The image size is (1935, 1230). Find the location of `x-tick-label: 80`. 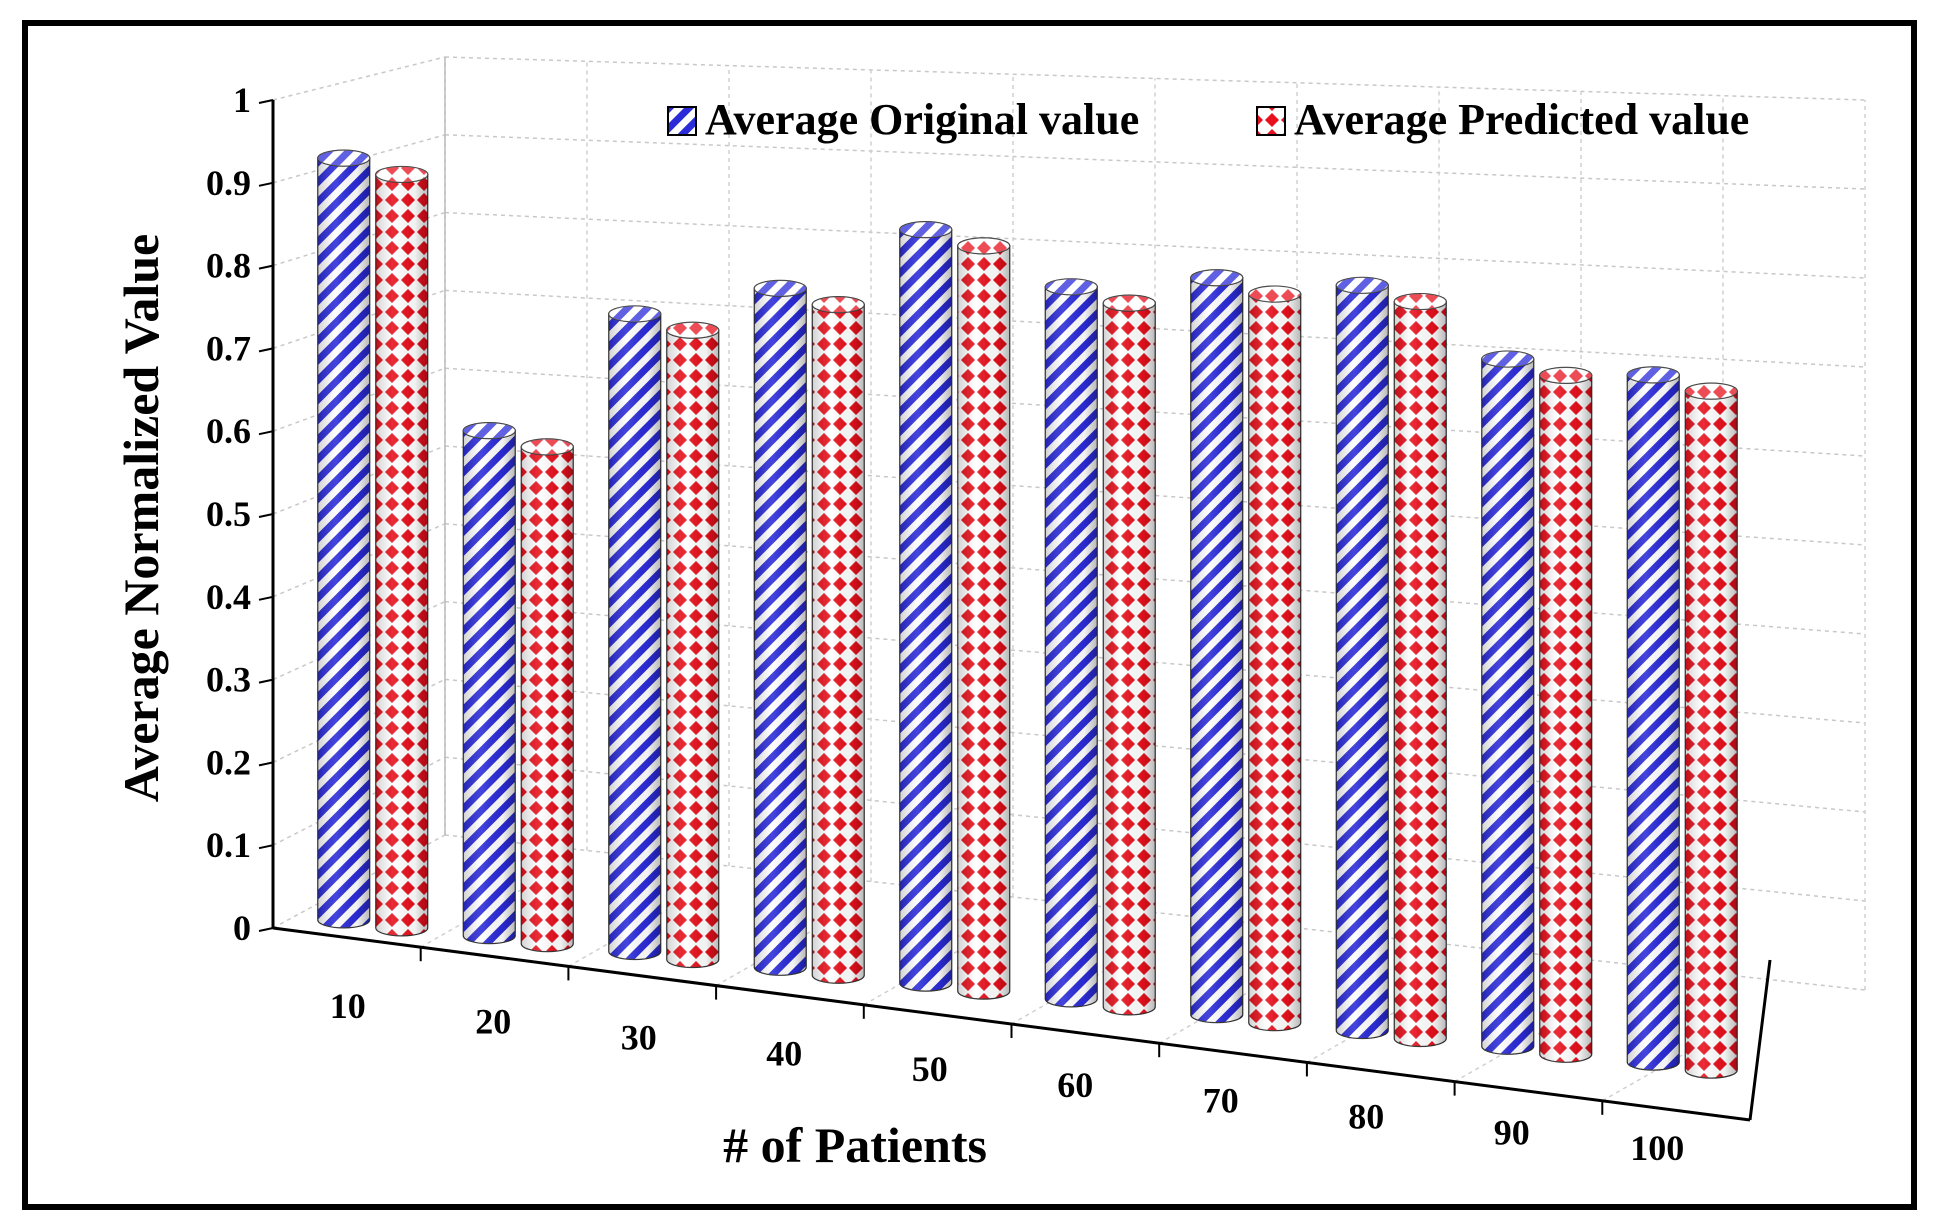

x-tick-label: 80 is located at coordinates (1366, 1117).